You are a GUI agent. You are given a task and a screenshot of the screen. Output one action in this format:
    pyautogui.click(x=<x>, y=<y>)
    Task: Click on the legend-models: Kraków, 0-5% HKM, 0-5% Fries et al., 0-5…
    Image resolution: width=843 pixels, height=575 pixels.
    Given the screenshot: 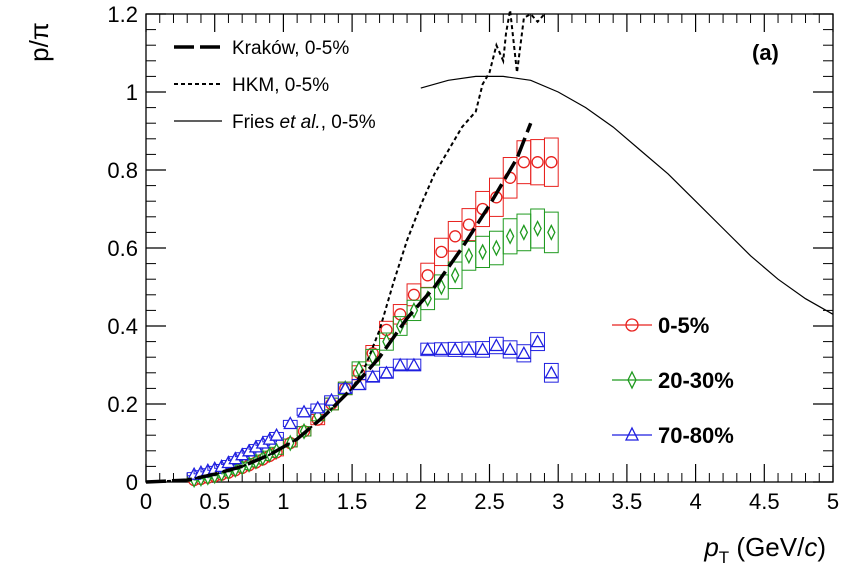 What is the action you would take?
    pyautogui.click(x=275, y=85)
    